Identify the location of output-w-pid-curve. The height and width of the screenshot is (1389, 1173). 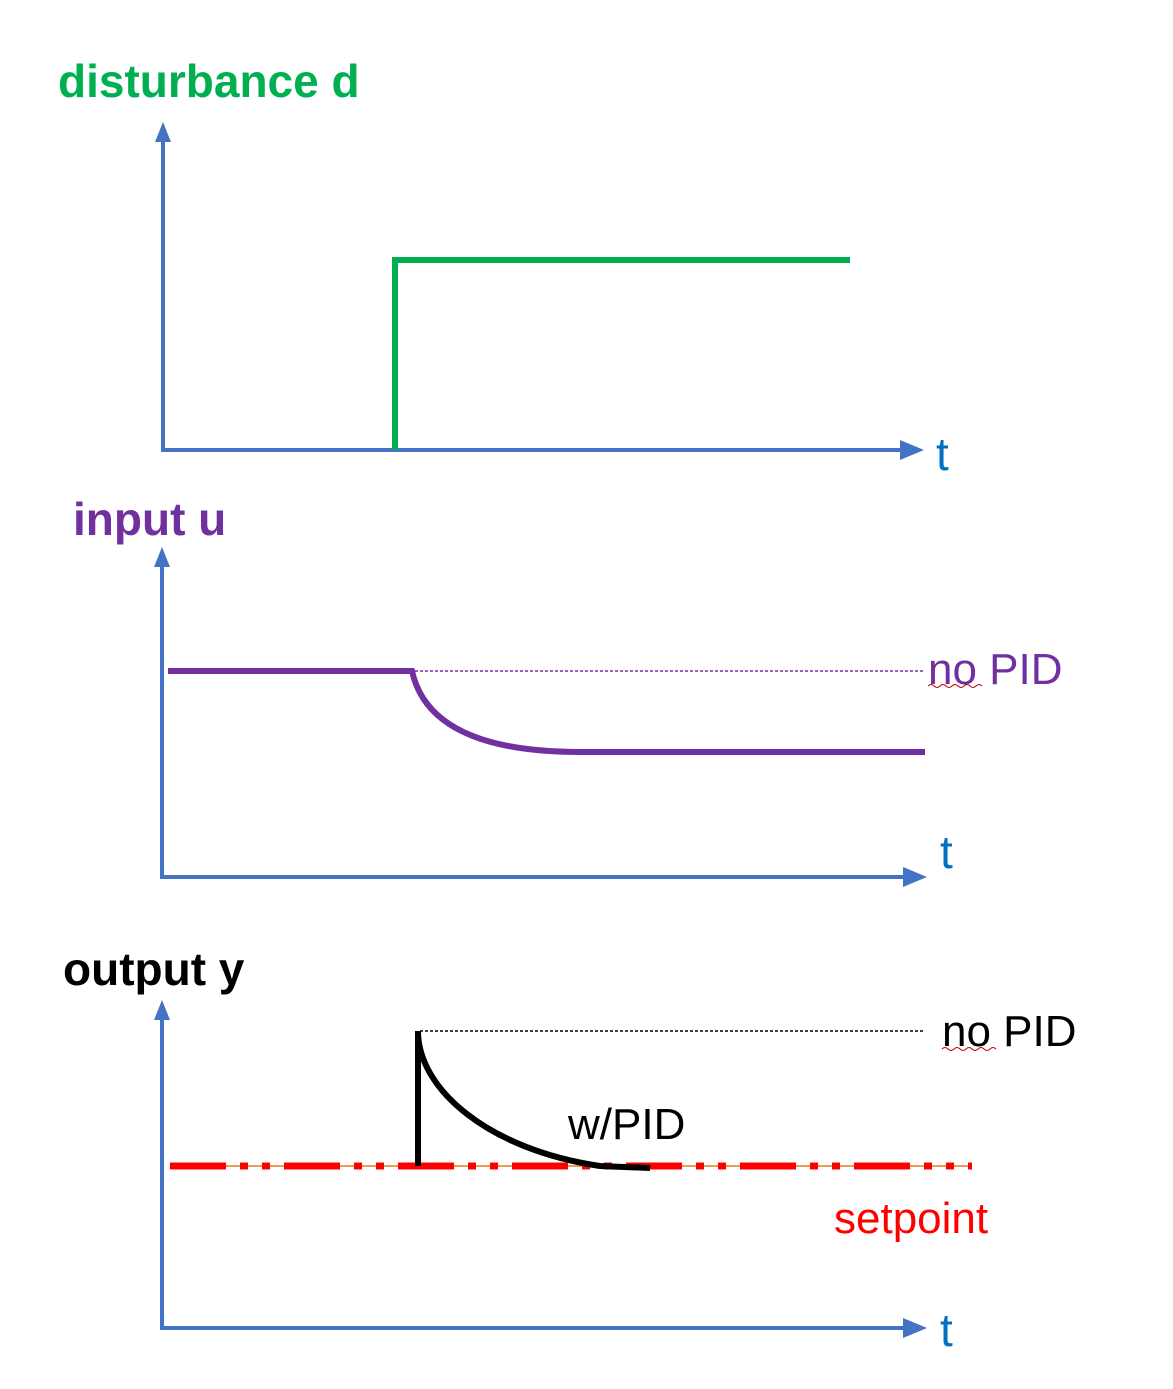
(533, 1100).